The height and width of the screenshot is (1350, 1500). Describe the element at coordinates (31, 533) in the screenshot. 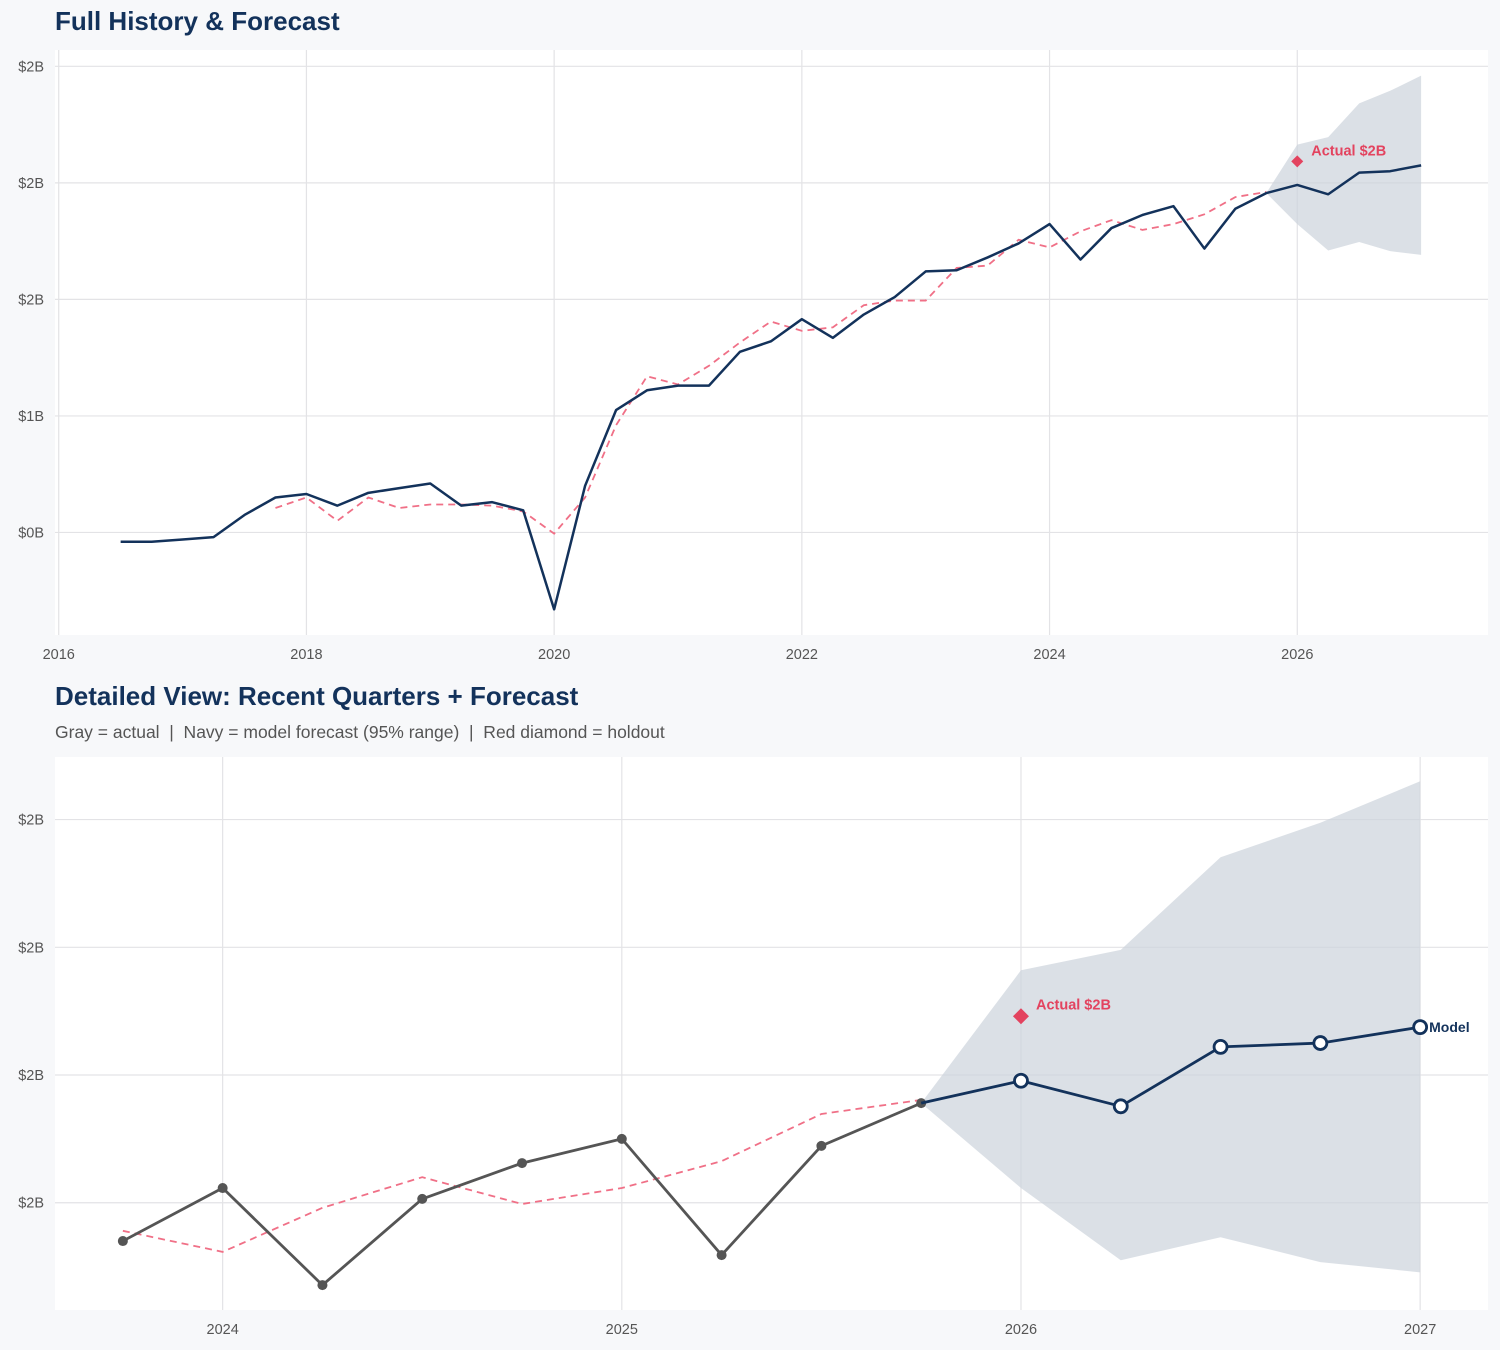

I see `y-tick-label: $0B` at that location.